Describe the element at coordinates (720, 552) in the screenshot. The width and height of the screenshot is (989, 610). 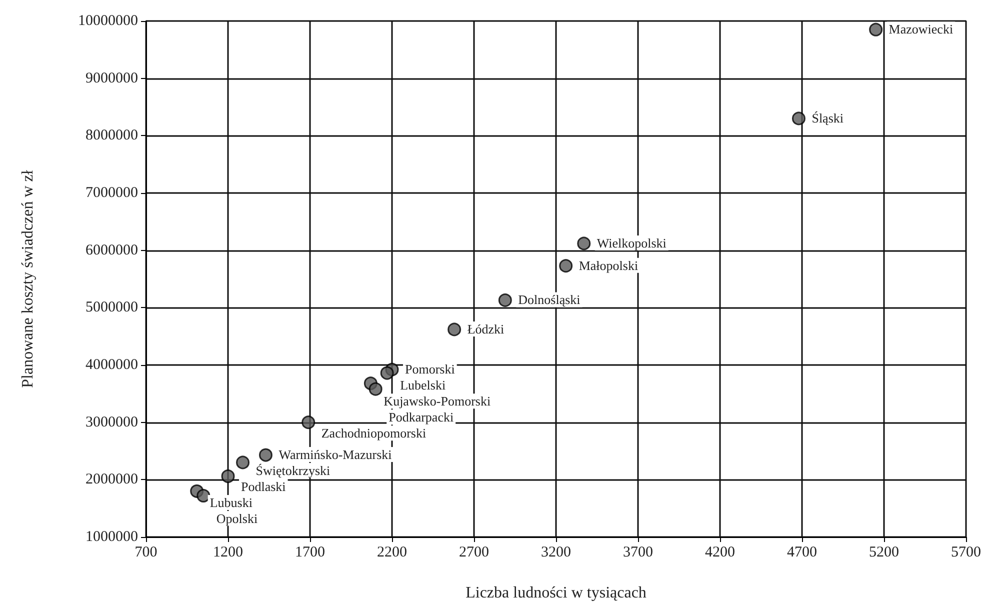
I see `x-tick-label: 4200` at that location.